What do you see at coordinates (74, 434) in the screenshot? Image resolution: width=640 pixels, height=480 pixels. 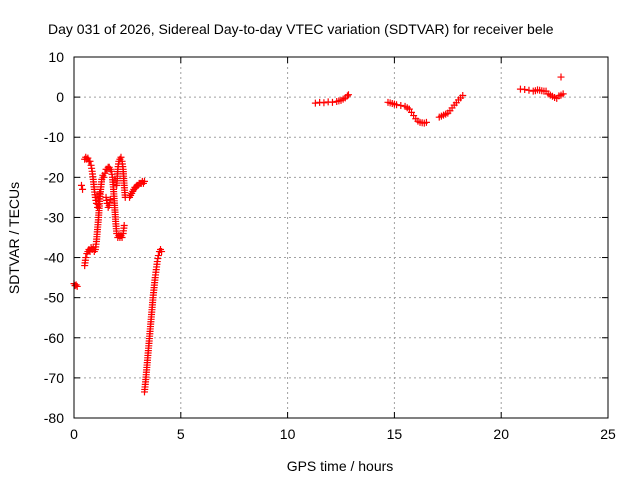 I see `x-tick-label: 0` at bounding box center [74, 434].